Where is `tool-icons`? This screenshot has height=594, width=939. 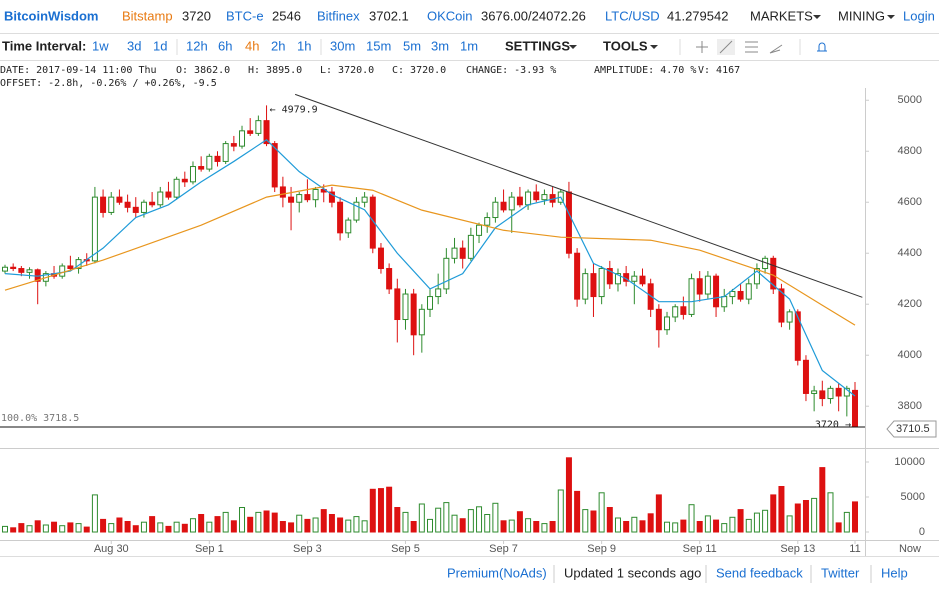 tool-icons is located at coordinates (753, 47).